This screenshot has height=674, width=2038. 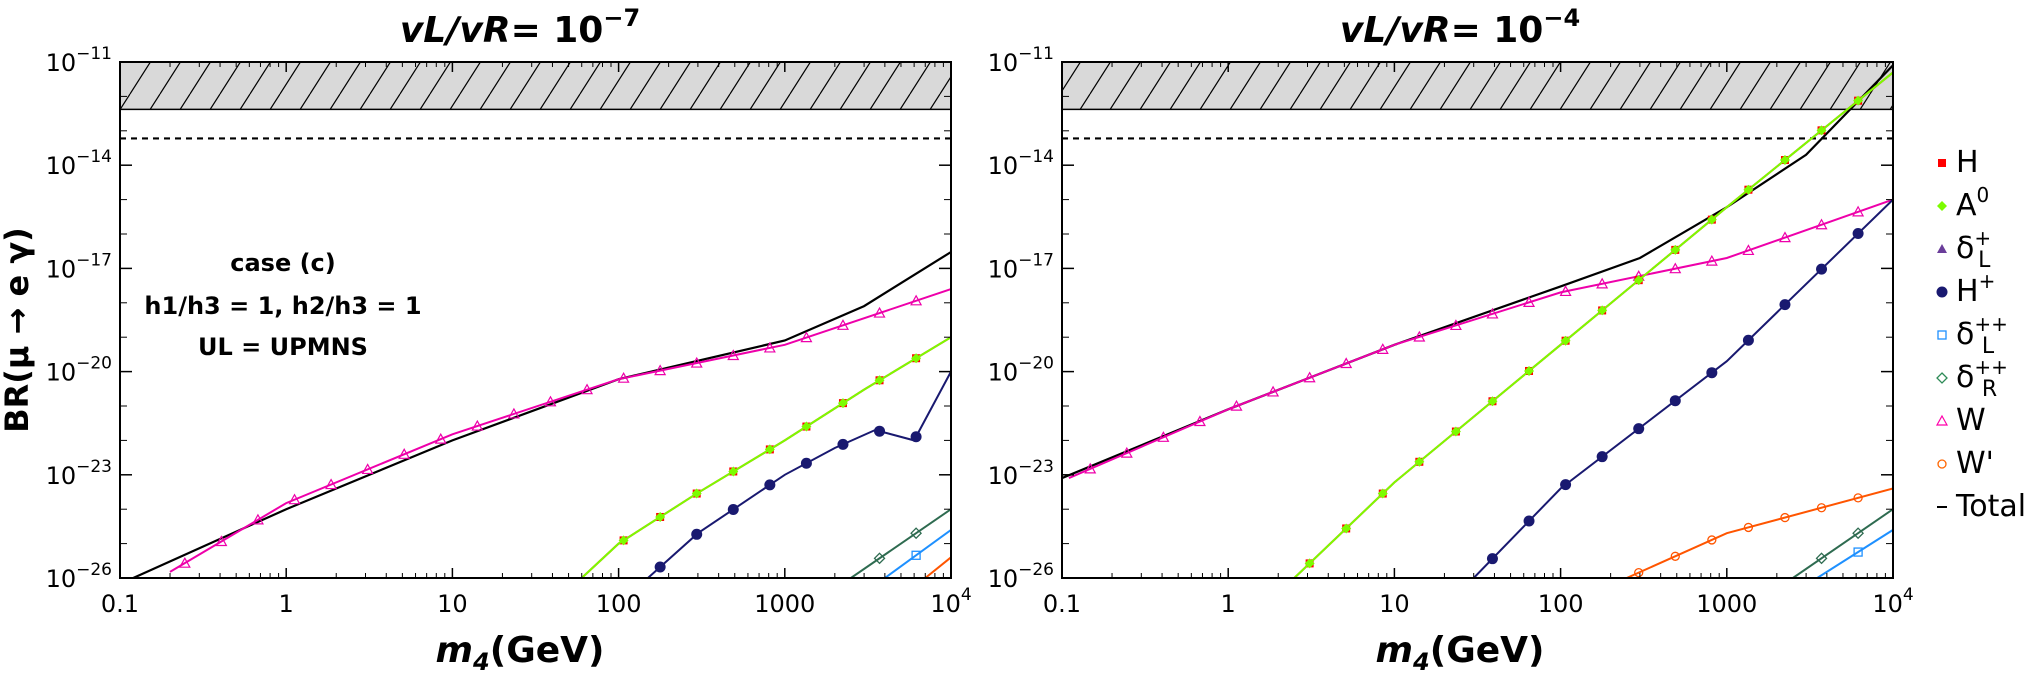 What do you see at coordinates (1228, 604) in the screenshot?
I see `x-tick-label: 1` at bounding box center [1228, 604].